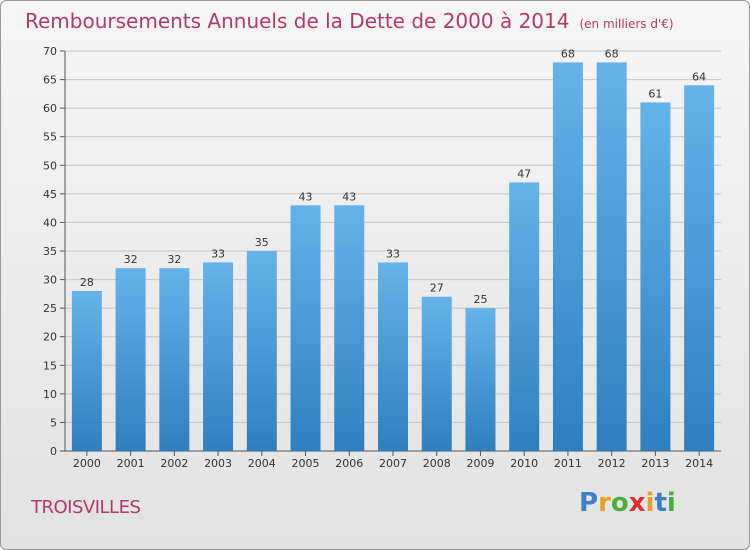  Describe the element at coordinates (86, 507) in the screenshot. I see `commune-name: TROISVILLES` at that location.